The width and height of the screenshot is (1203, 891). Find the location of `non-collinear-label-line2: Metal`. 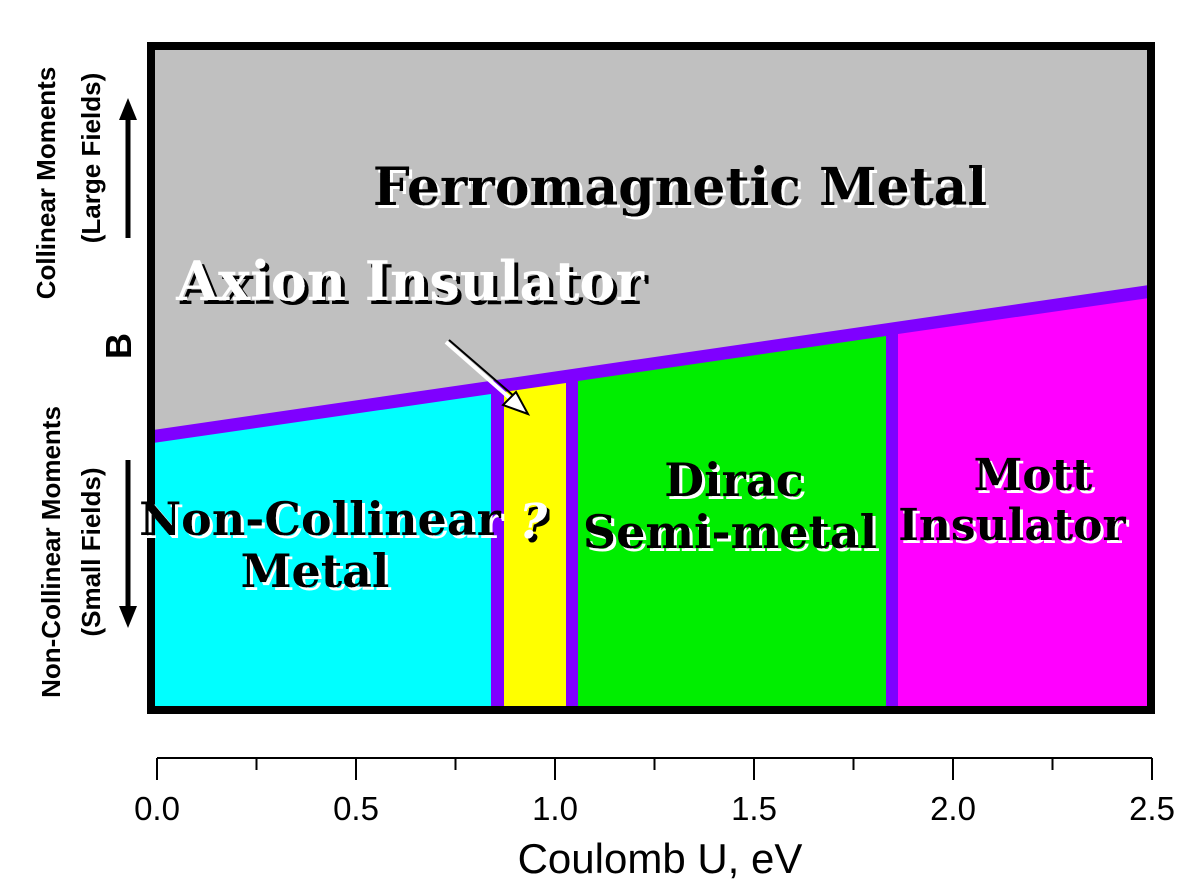

non-collinear-label-line2: Metal is located at coordinates (315, 571).